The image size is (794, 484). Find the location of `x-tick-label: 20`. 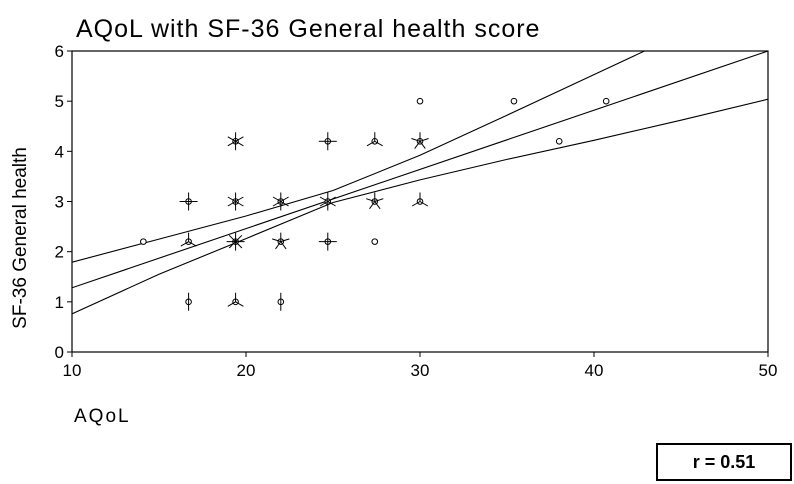

x-tick-label: 20 is located at coordinates (246, 370).